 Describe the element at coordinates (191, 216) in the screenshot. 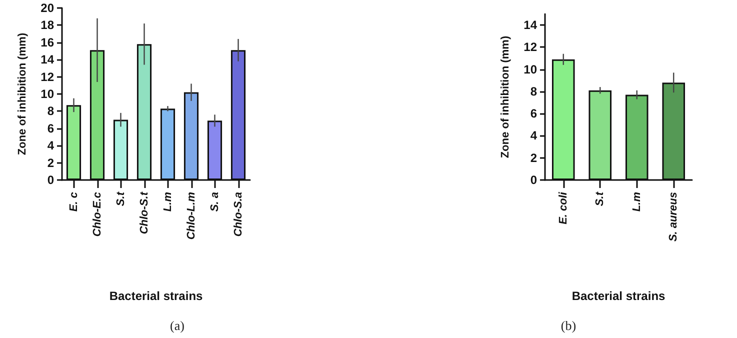

I see `x-tick-label: Chlo-L.m` at that location.